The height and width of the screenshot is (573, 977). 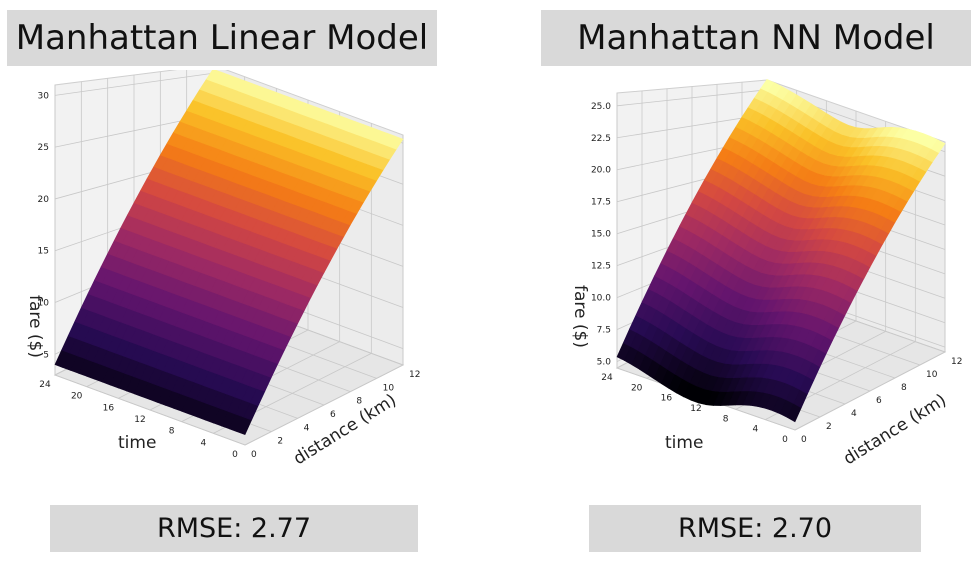 I want to click on x-axis-label: distance (km), so click(x=895, y=429).